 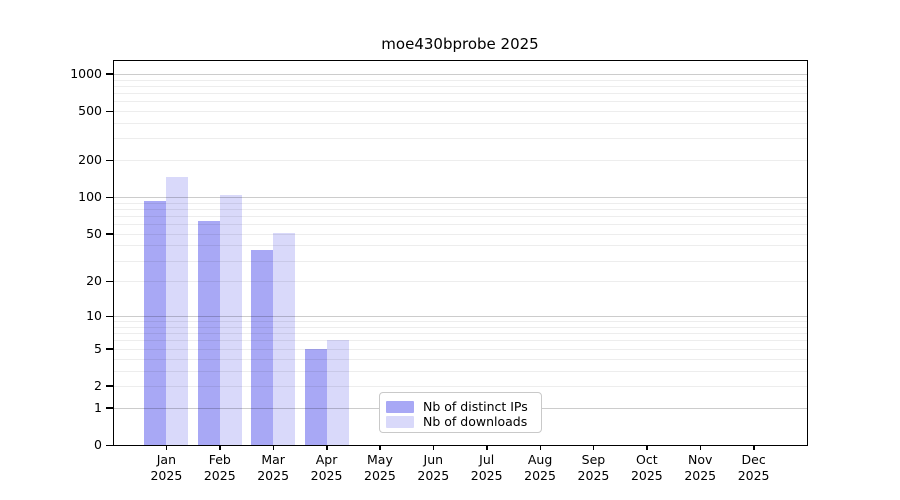 What do you see at coordinates (90, 160) in the screenshot?
I see `y-axis-tick-label: 200` at bounding box center [90, 160].